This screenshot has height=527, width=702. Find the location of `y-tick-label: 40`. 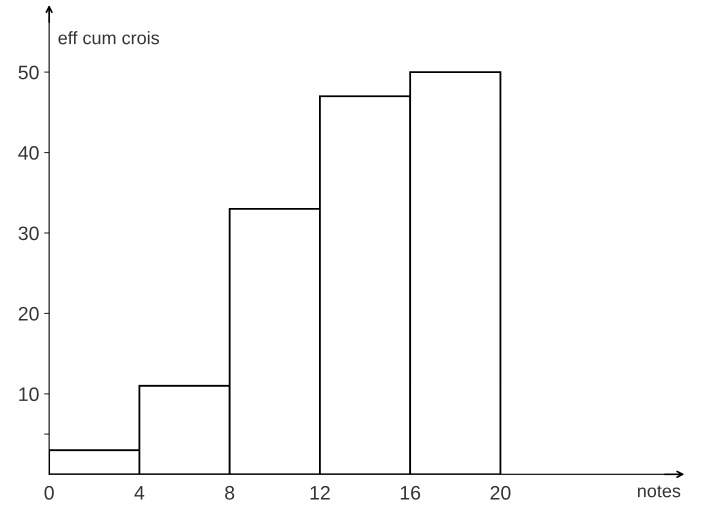

y-tick-label: 40 is located at coordinates (28, 153).